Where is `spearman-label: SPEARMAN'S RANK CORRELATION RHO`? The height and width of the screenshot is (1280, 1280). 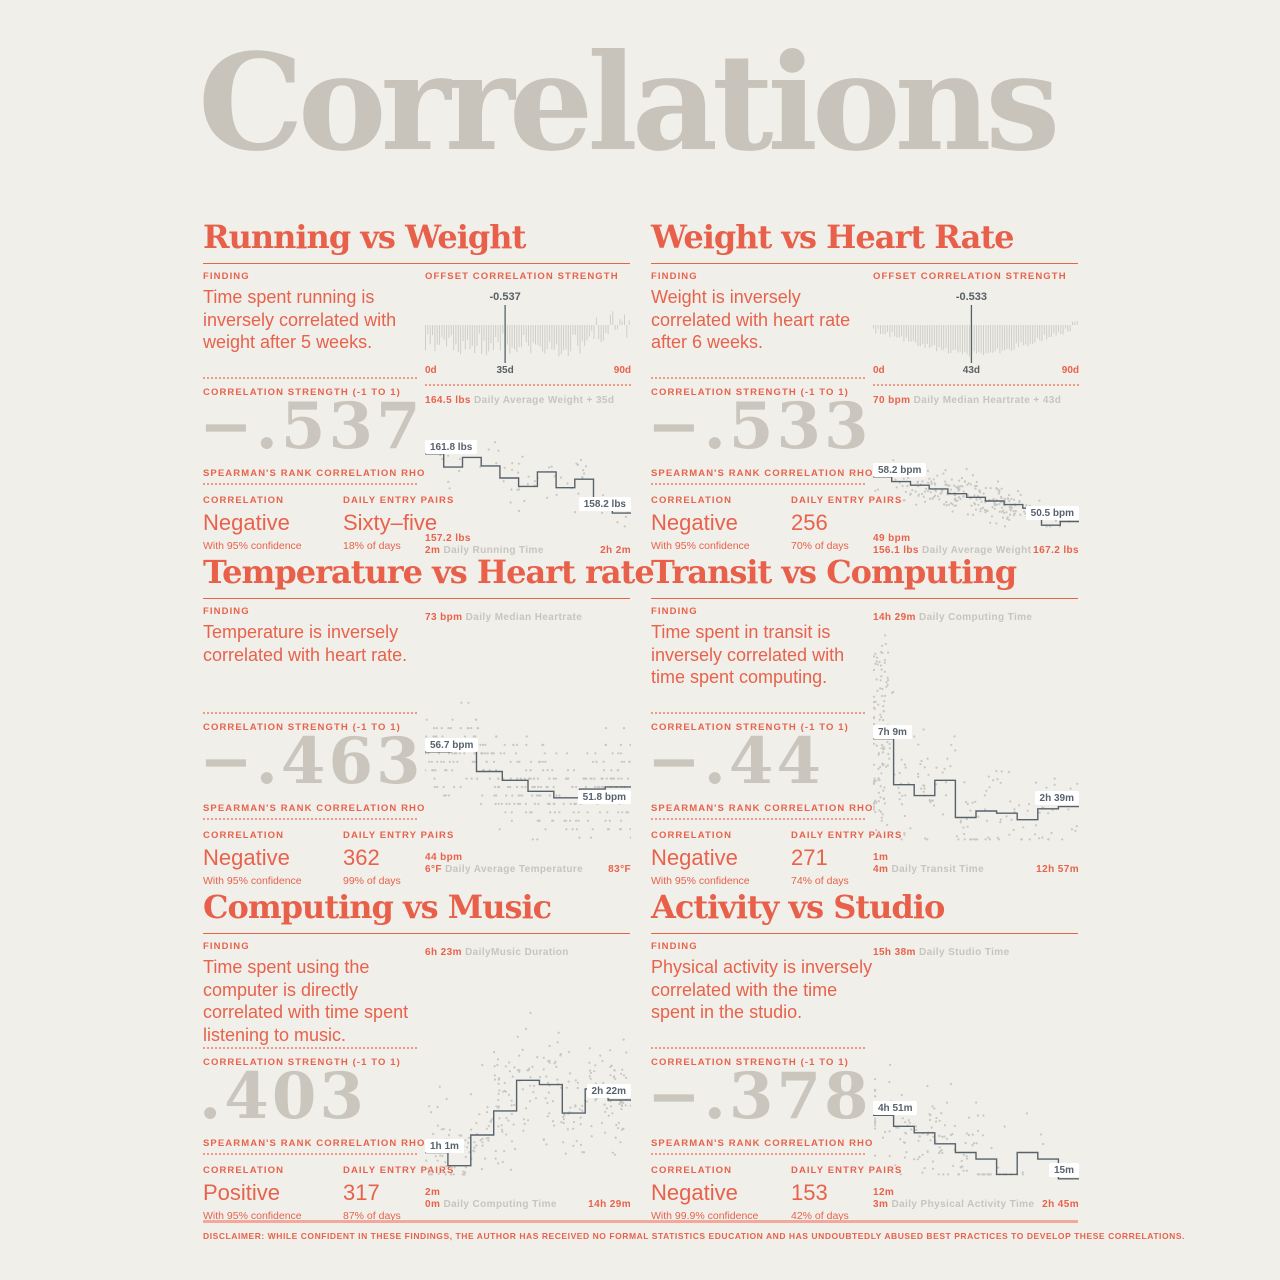
spearman-label: SPEARMAN'S RANK CORRELATION RHO is located at coordinates (762, 808).